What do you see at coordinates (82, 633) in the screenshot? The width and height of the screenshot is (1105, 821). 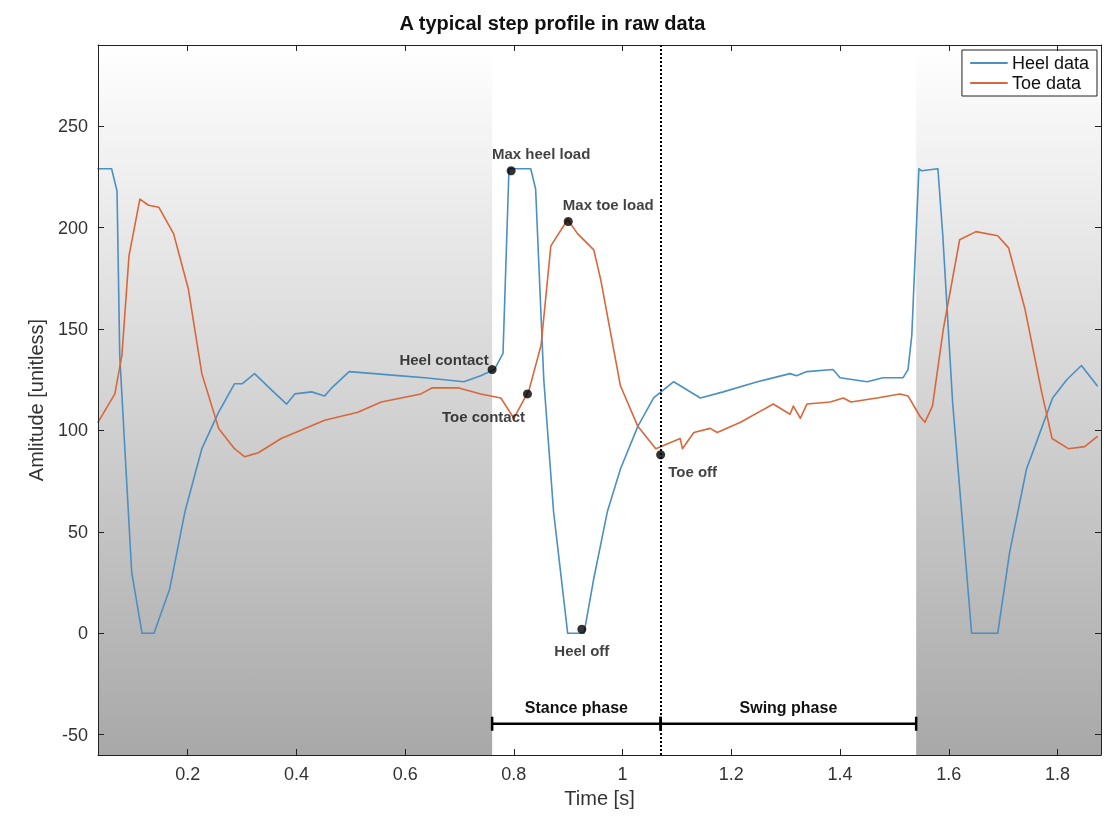 I see `y-tick-label: 0` at bounding box center [82, 633].